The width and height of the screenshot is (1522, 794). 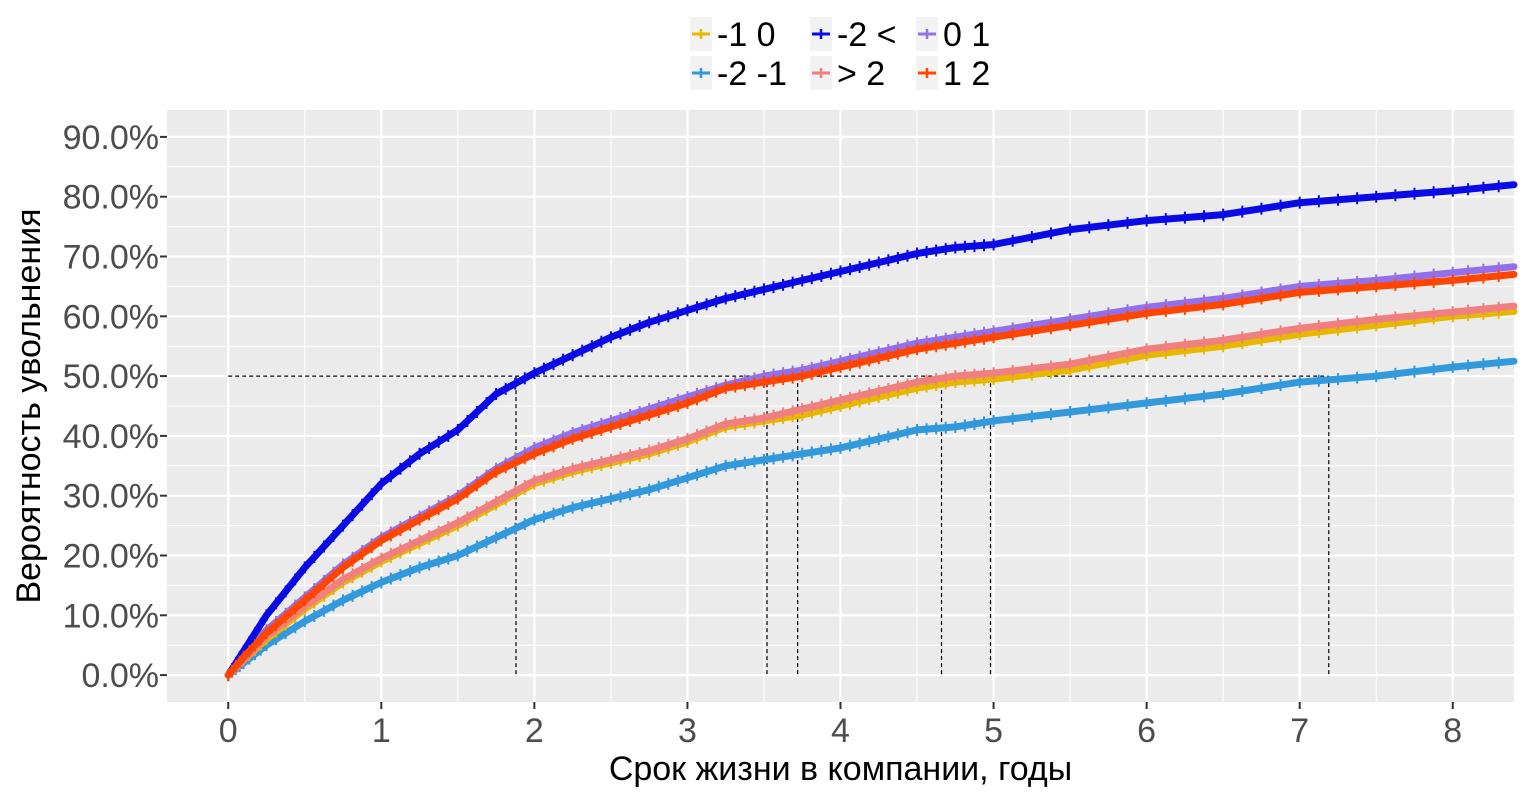 I want to click on y-tick-label: 90.0%, so click(x=111, y=138).